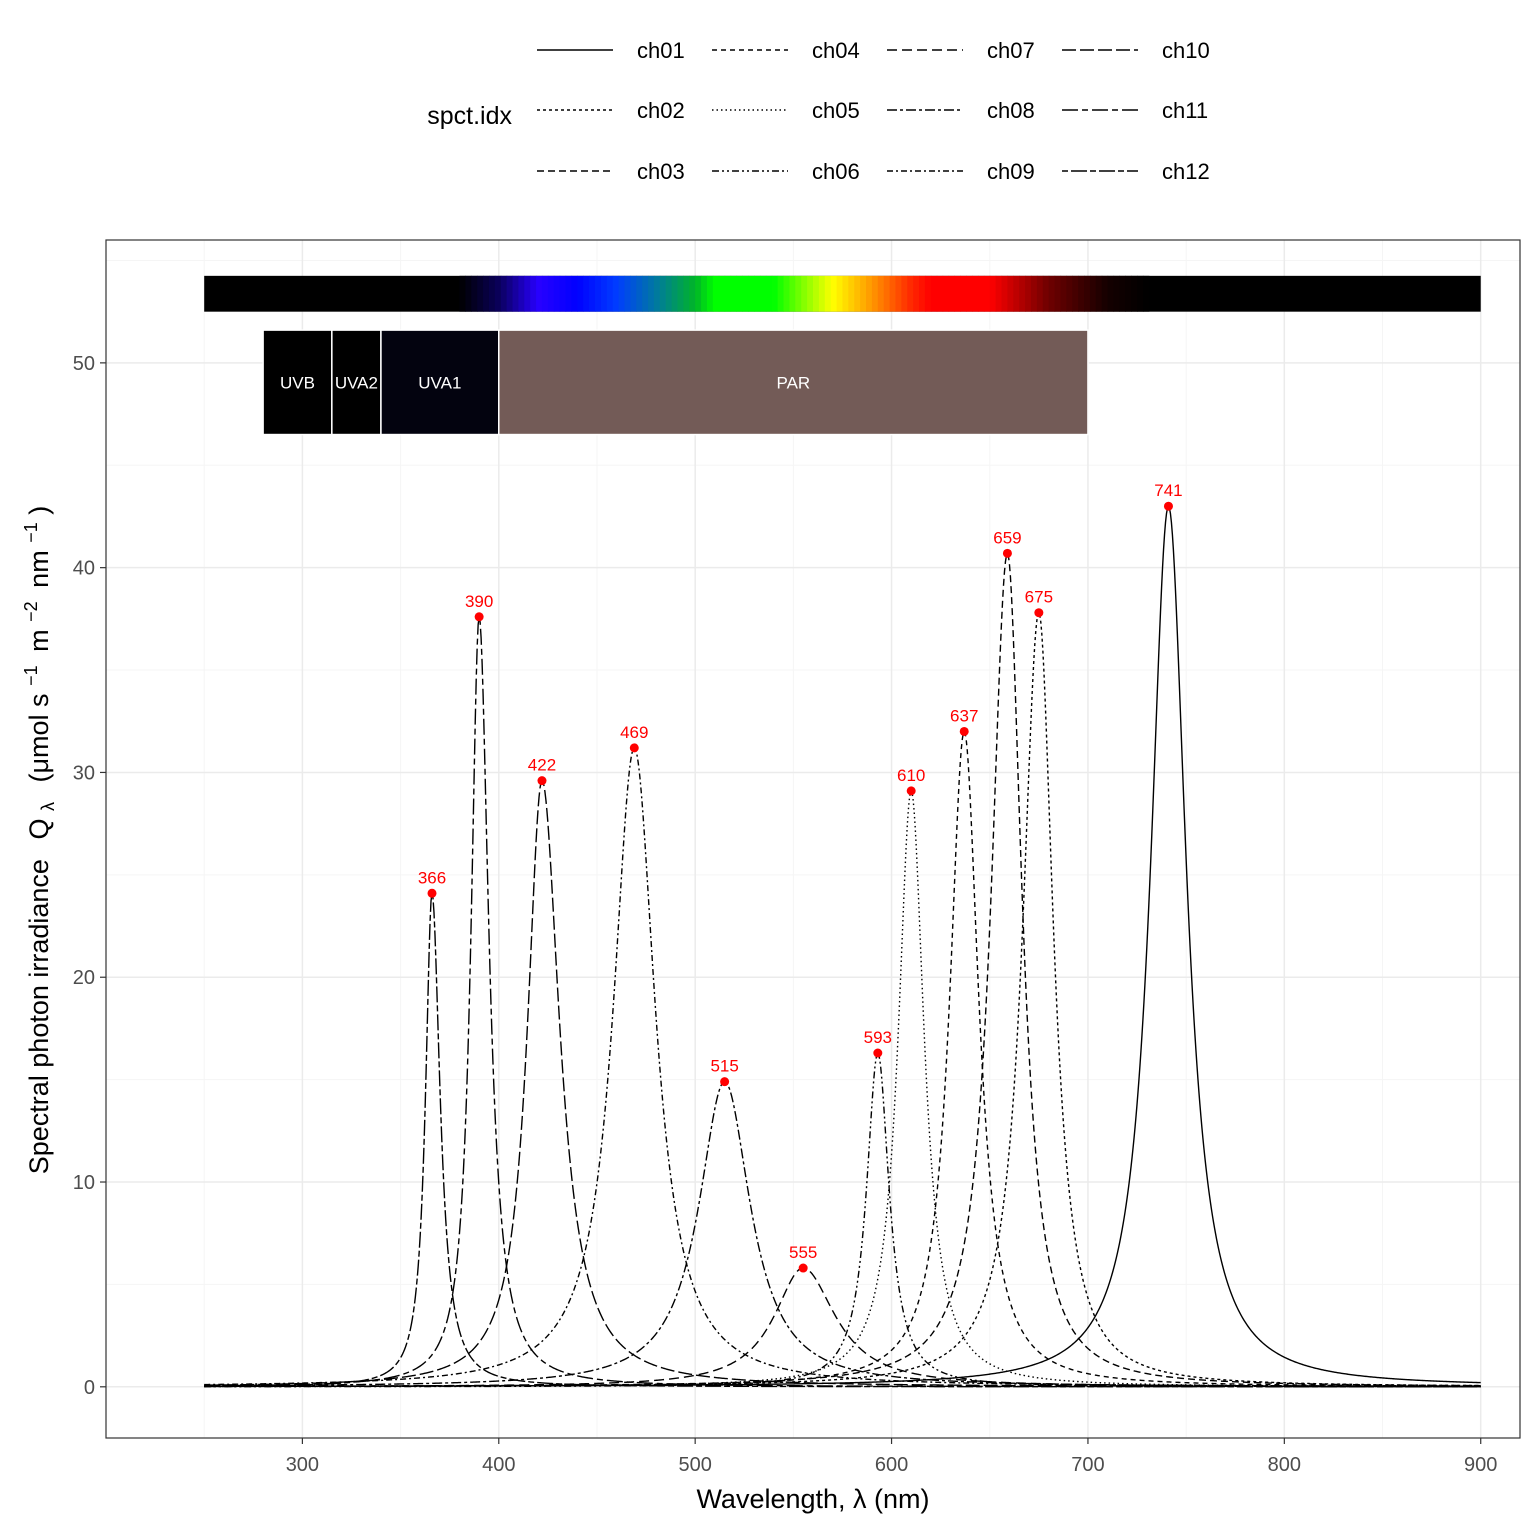  I want to click on y-title-unit-open: (μmol s, so click(39, 737).